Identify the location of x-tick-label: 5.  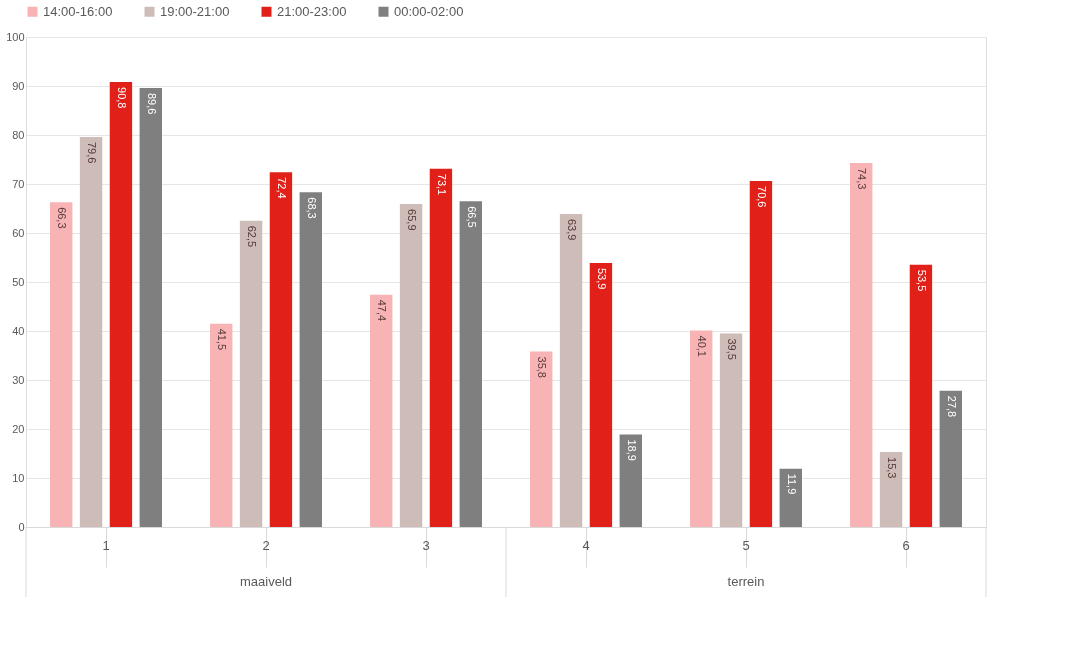
(746, 545).